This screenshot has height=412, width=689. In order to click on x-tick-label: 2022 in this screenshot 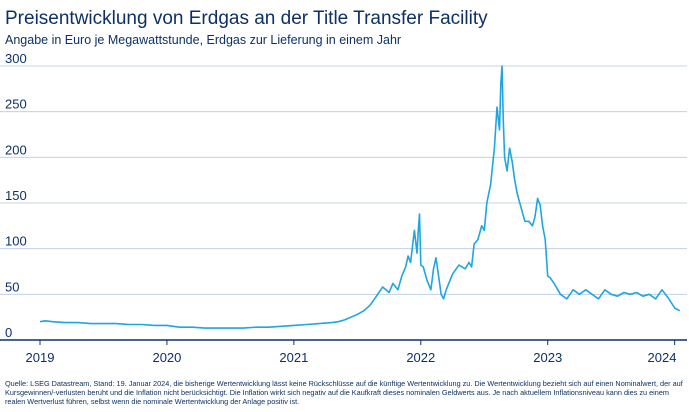, I will do `click(420, 357)`.